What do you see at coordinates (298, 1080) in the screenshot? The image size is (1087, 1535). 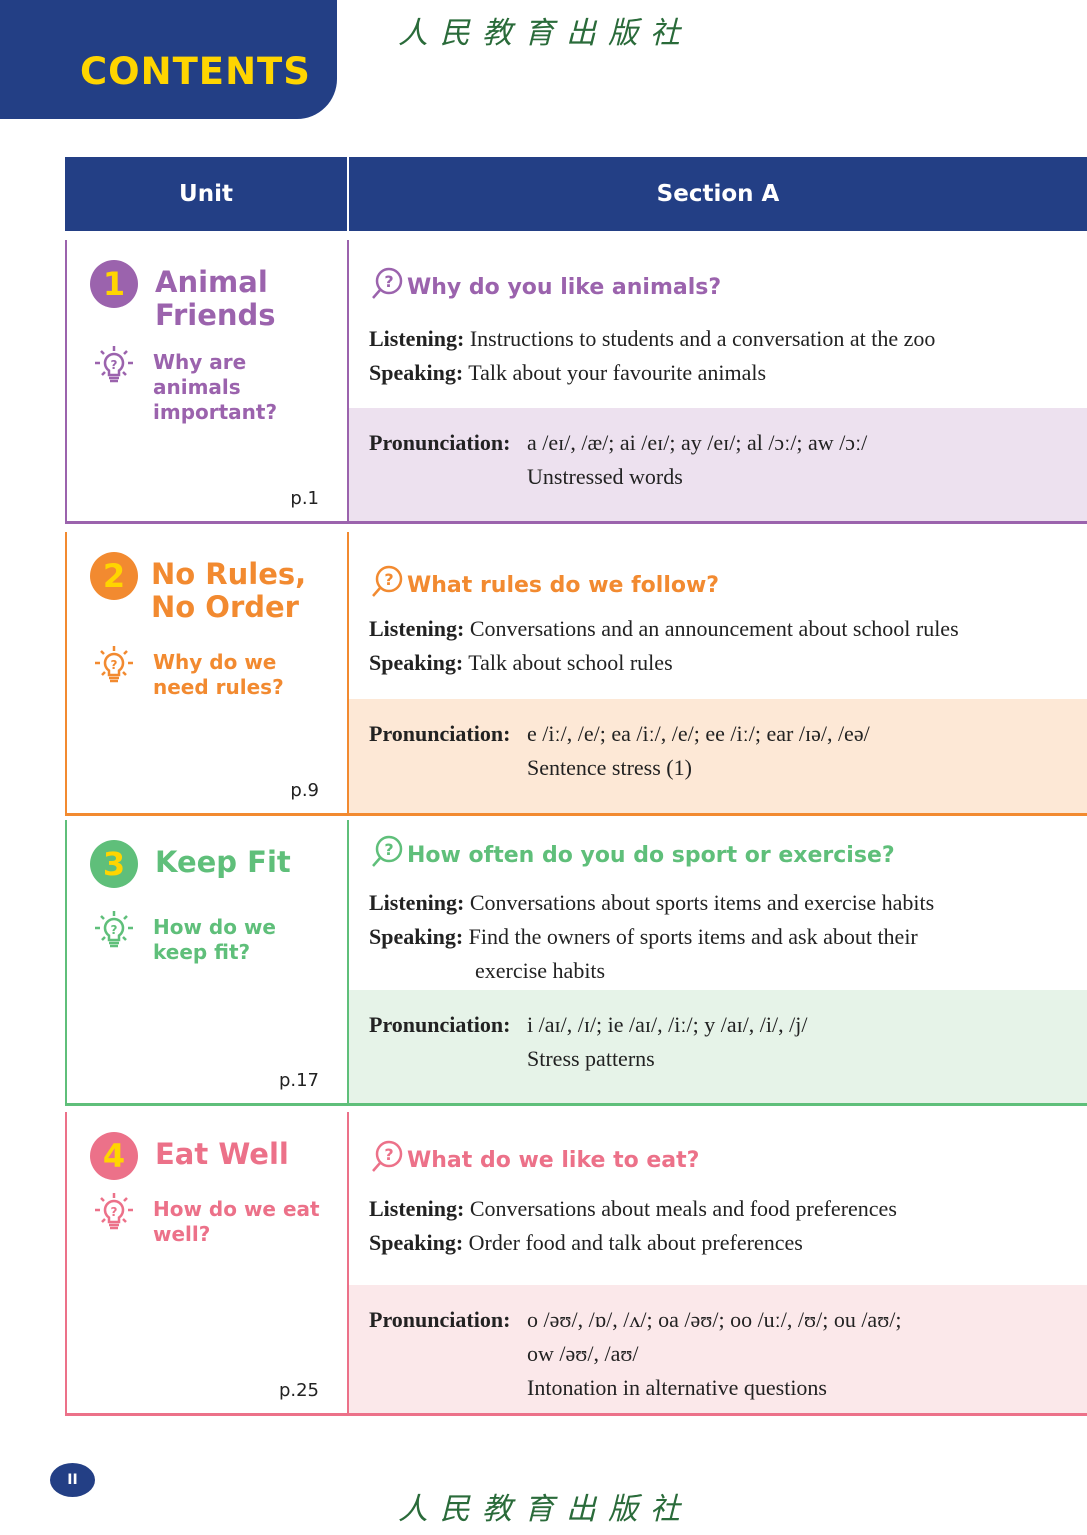 I see `page-link: p.17` at bounding box center [298, 1080].